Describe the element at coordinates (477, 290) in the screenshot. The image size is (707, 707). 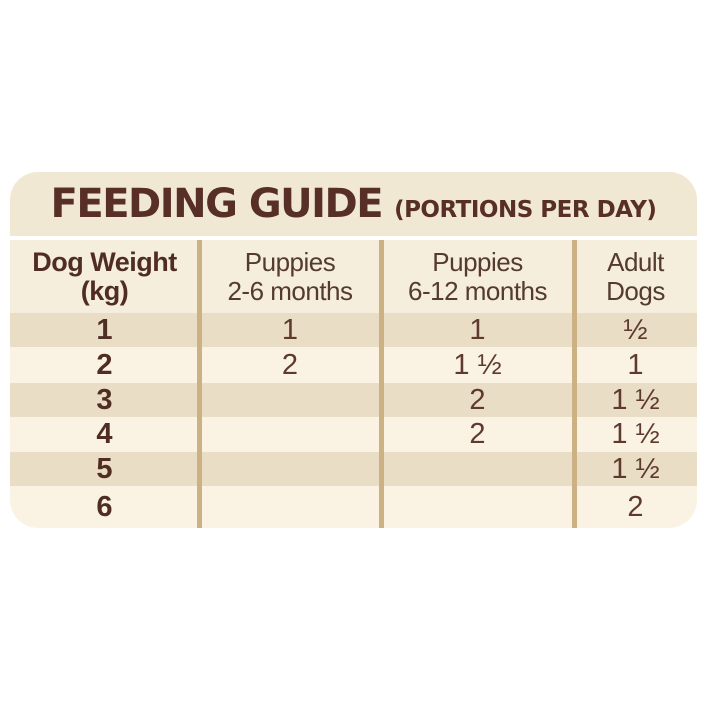
I see `header-line: 6-12 months` at that location.